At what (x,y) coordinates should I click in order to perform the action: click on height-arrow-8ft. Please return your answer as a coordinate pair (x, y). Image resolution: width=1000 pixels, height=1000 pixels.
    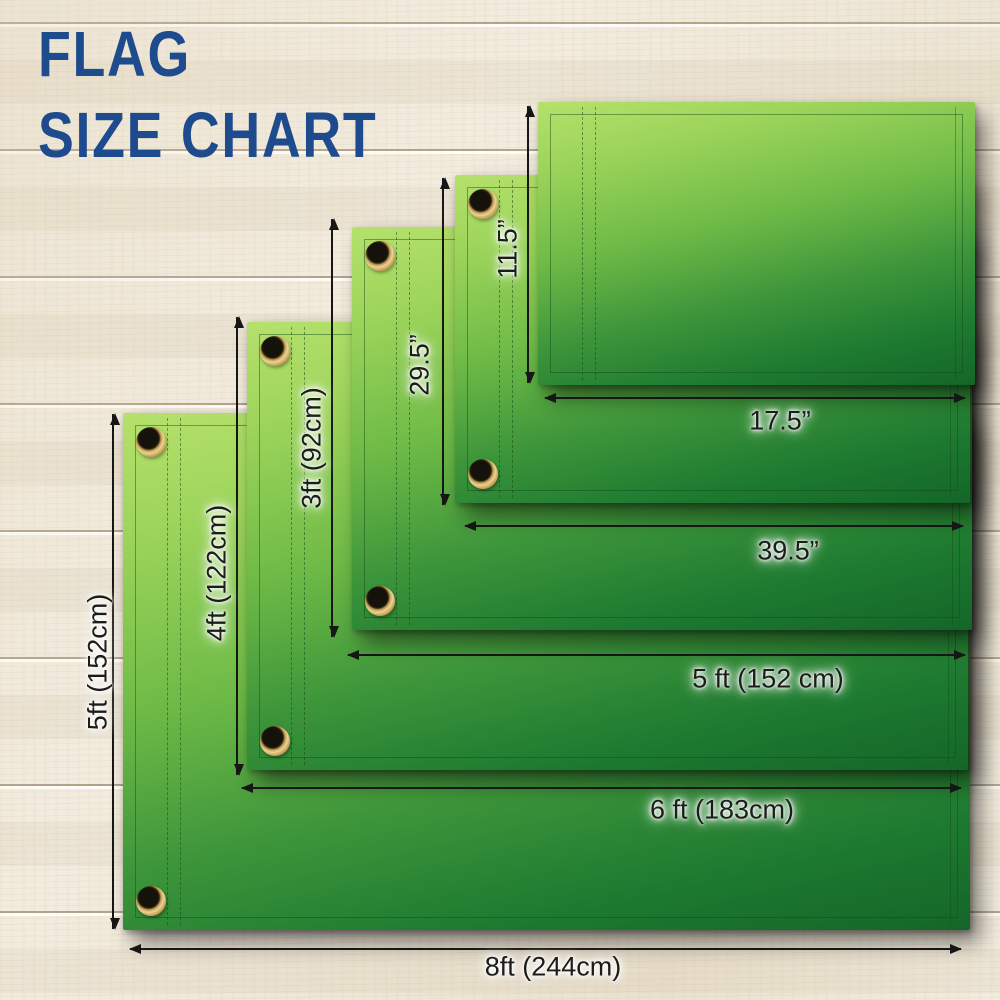
    Looking at the image, I should click on (115, 671).